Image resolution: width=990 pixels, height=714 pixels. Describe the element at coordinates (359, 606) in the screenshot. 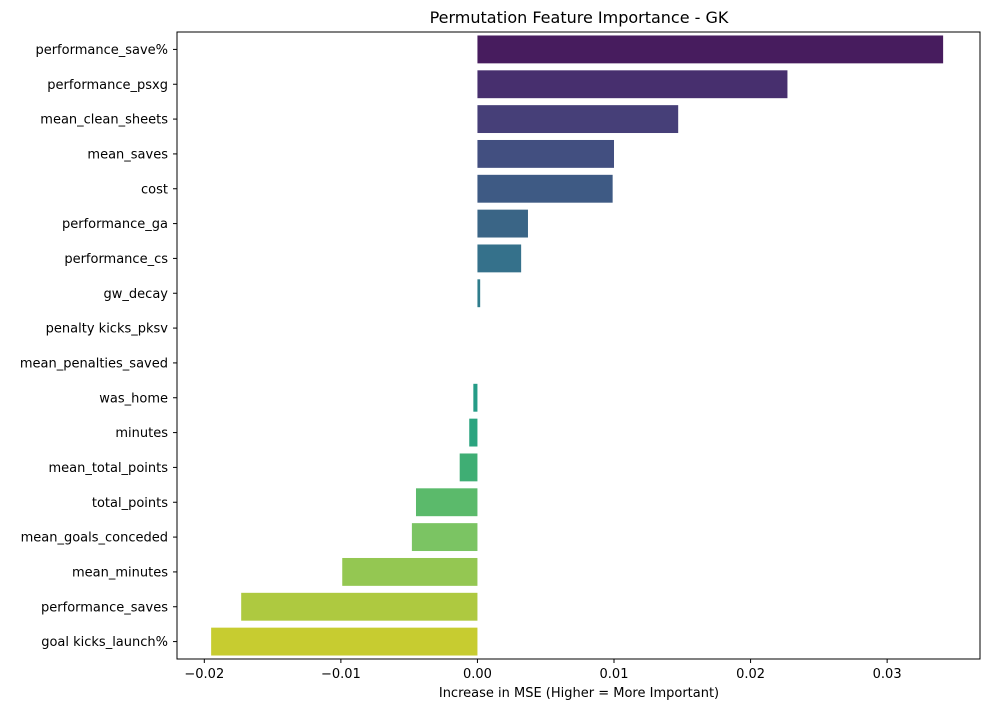

I see `bar-performance-saves` at that location.